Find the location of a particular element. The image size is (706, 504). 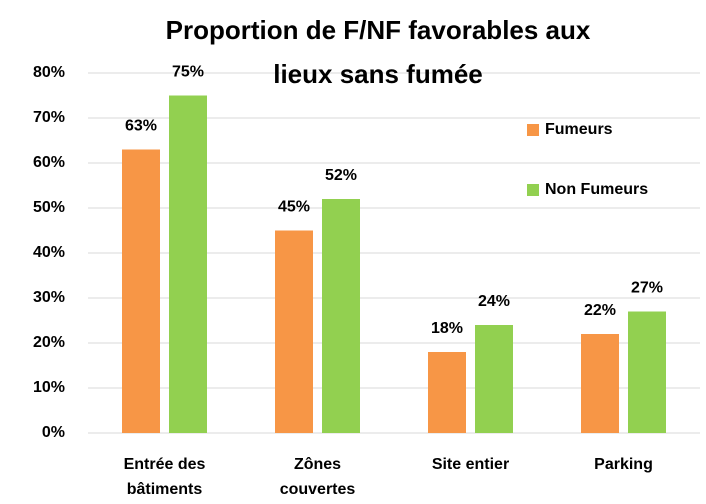

data-label: 24% is located at coordinates (494, 301).